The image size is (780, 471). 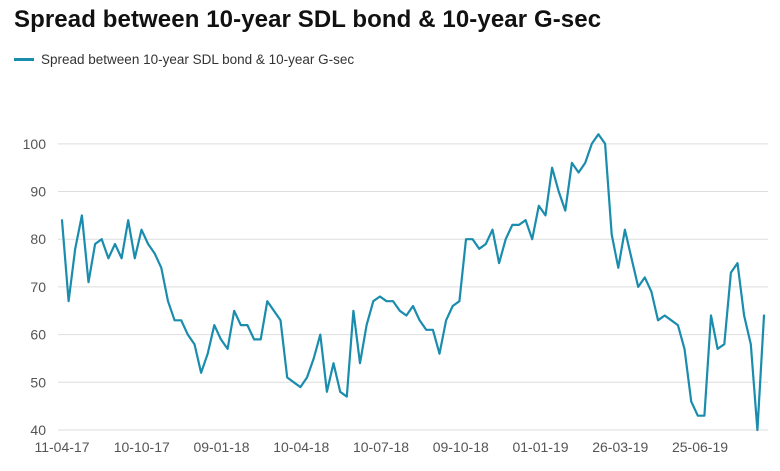 I want to click on x-tick-label: 25-06-19, so click(x=700, y=447).